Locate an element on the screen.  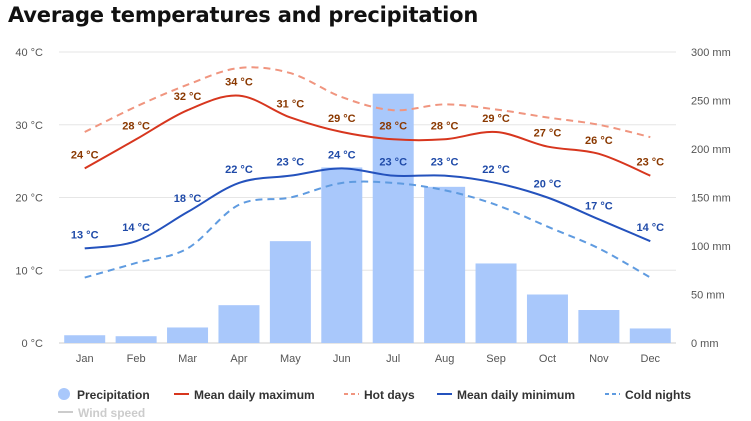
y-right-tick-label: 50 mm is located at coordinates (708, 296).